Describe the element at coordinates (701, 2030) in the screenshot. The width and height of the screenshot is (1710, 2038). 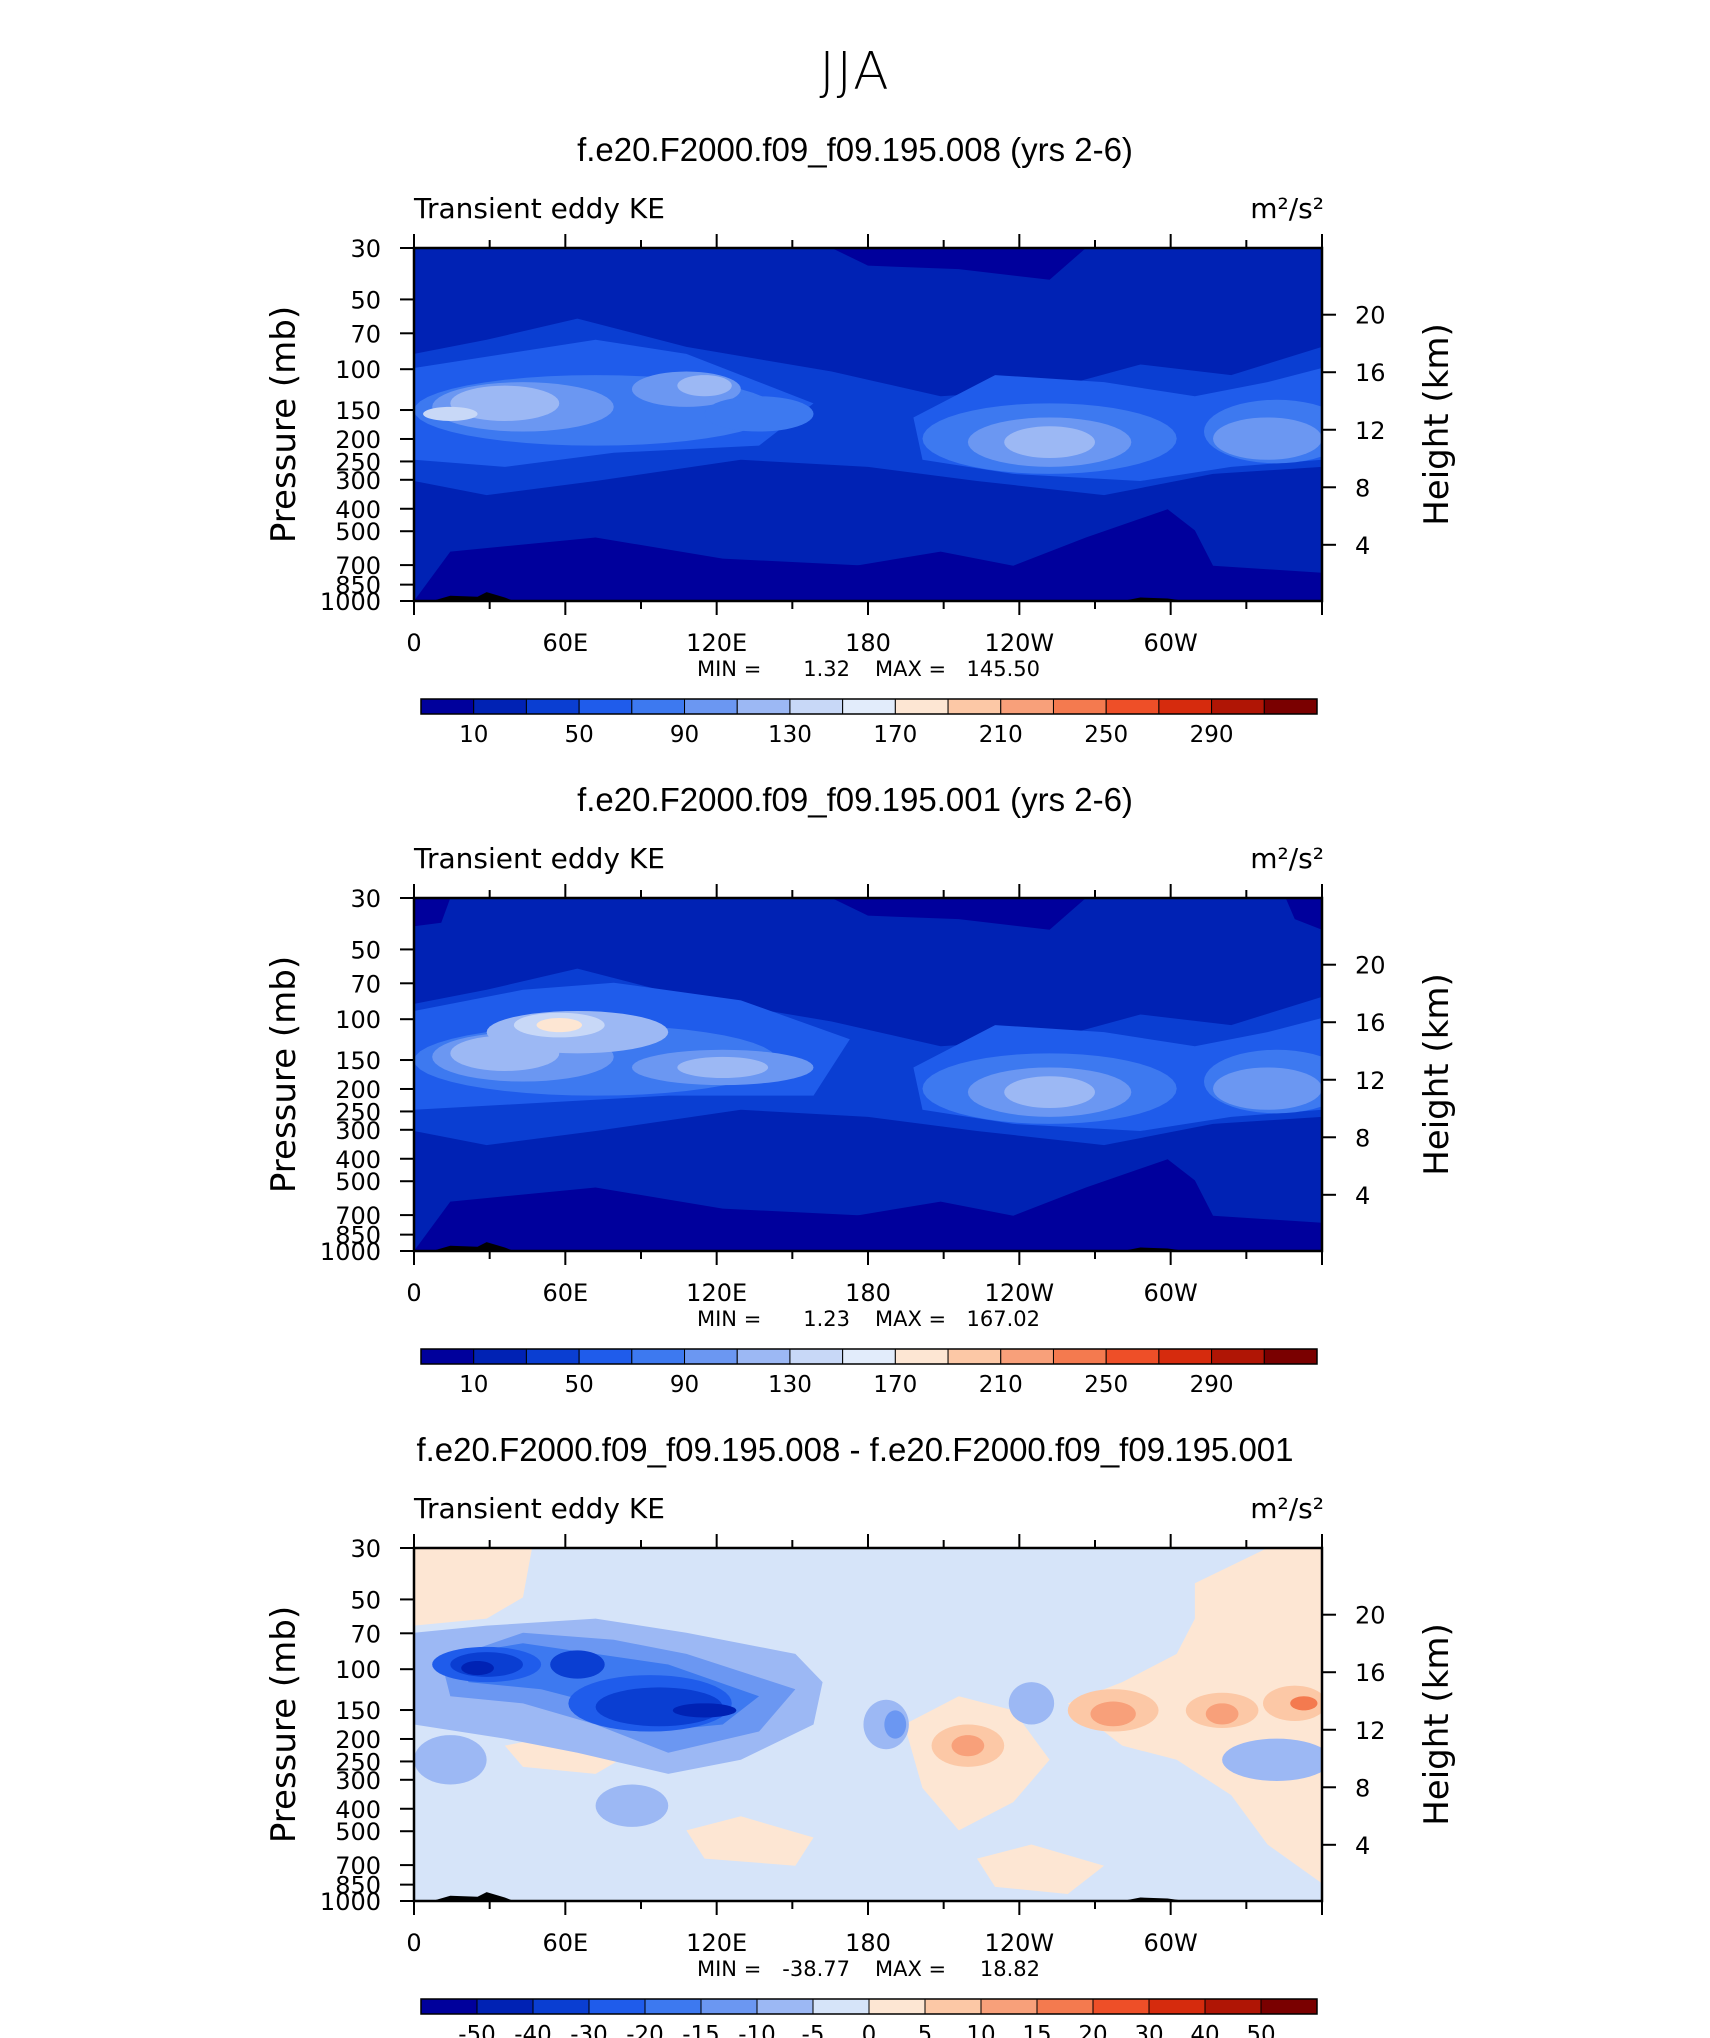
I see `colorbar-label: -15` at that location.